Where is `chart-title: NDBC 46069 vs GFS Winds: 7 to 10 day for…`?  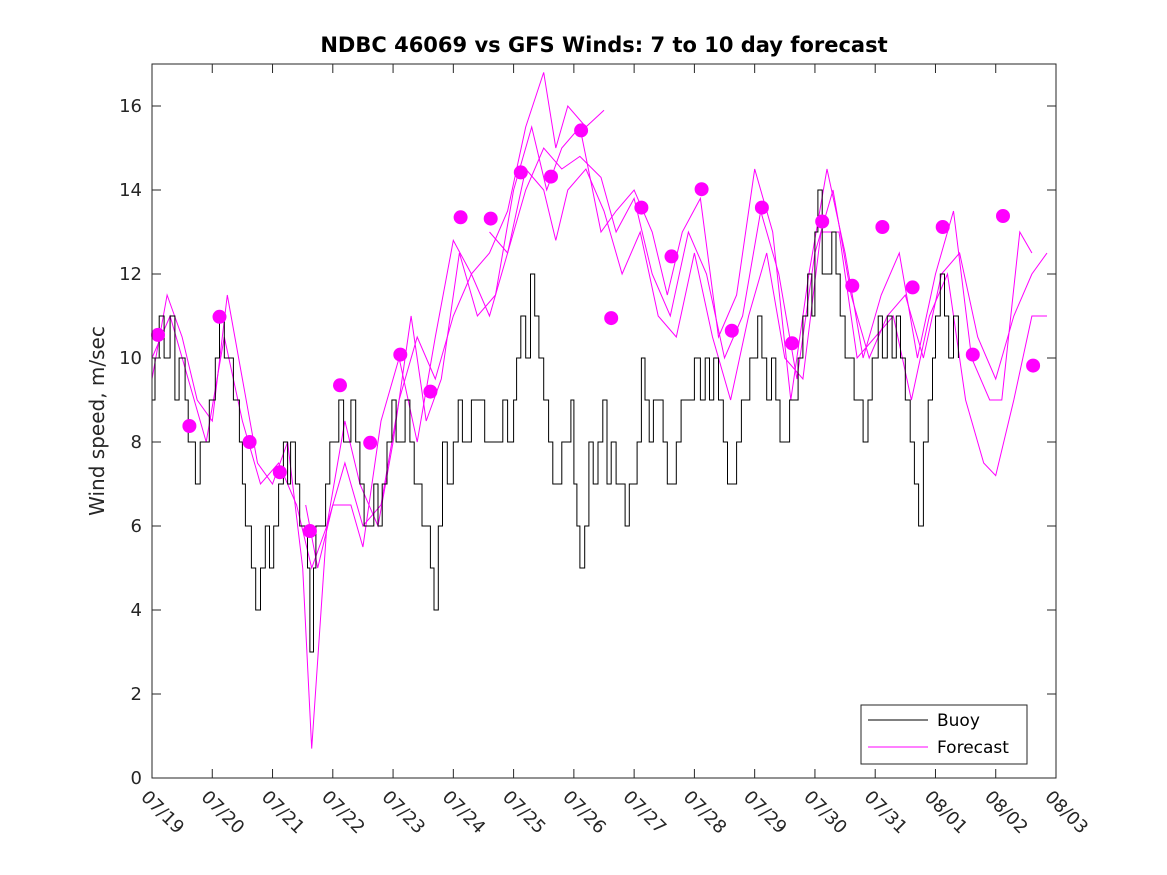 chart-title: NDBC 46069 vs GFS Winds: 7 to 10 day for… is located at coordinates (603, 45).